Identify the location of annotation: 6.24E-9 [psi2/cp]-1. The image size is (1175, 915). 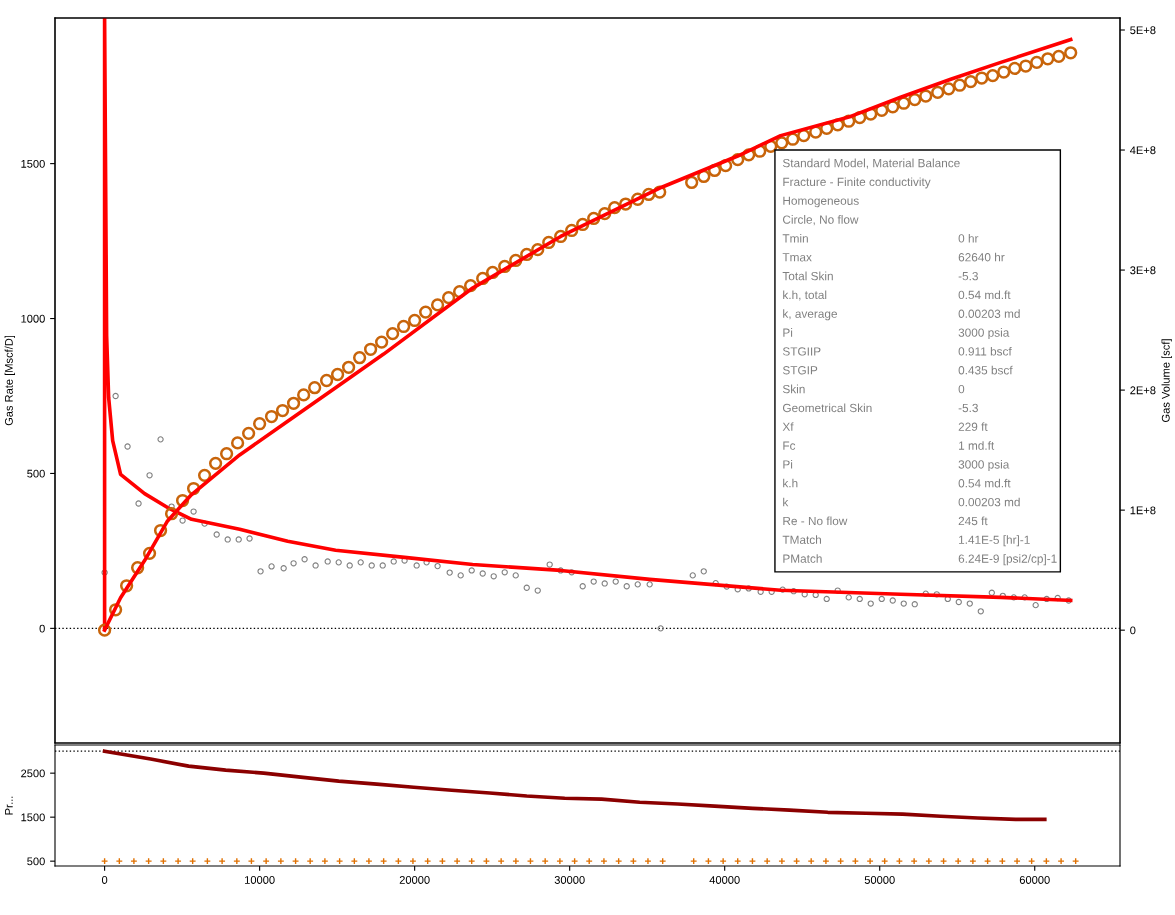
(1007, 560).